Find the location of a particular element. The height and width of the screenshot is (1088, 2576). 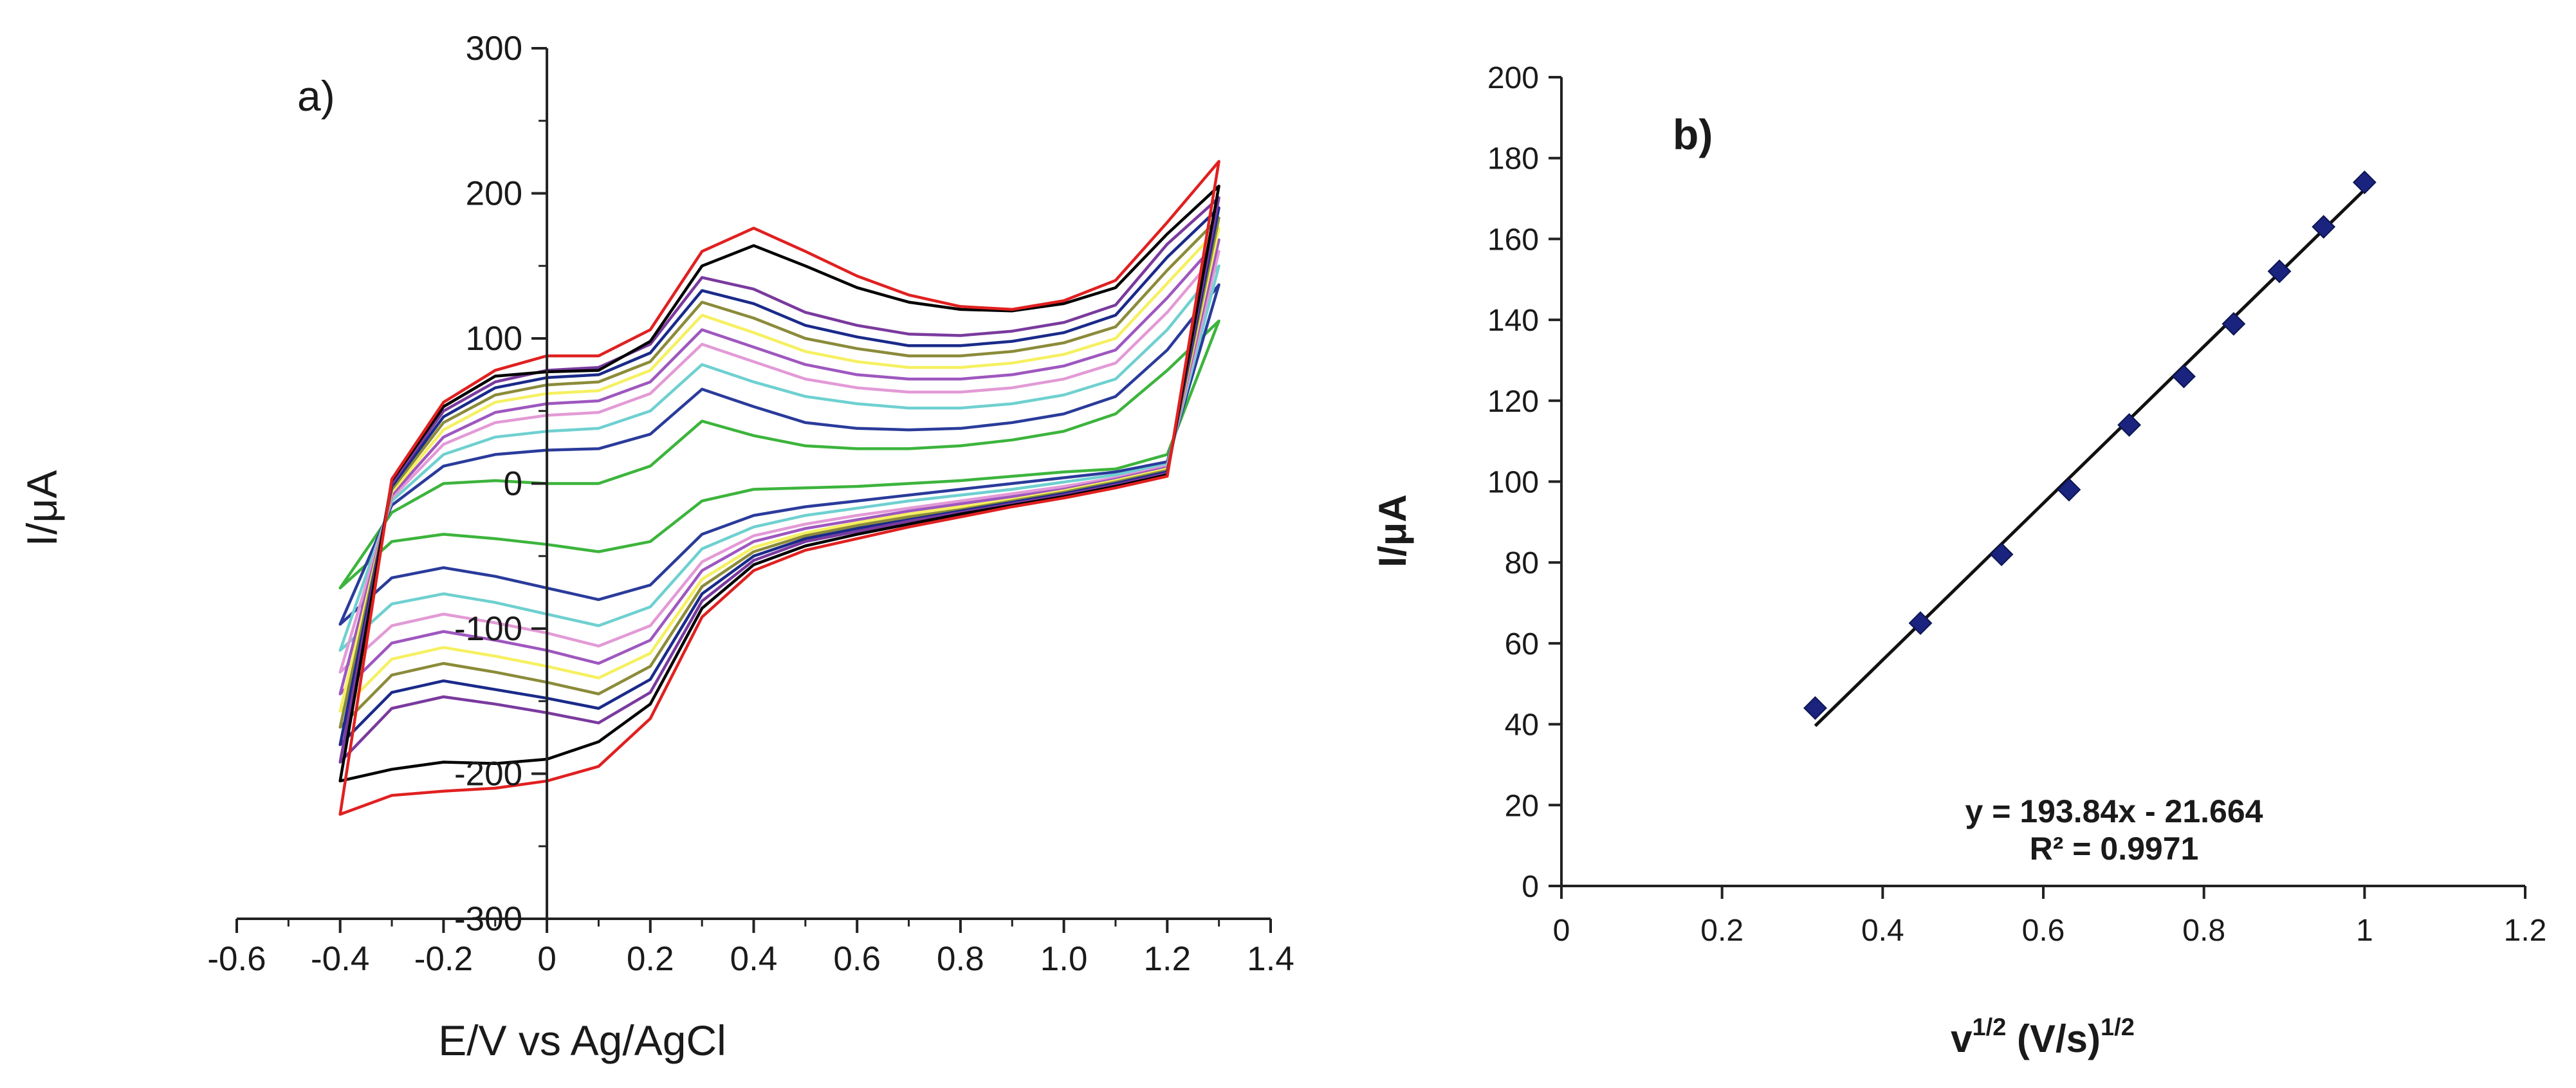

linear-fit-x-tick-label: 0.2 is located at coordinates (1721, 931).